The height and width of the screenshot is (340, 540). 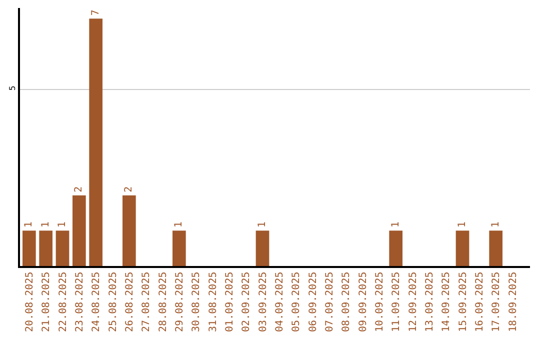 What do you see at coordinates (413, 302) in the screenshot?
I see `x-tick-label: 12.09.2025` at bounding box center [413, 302].